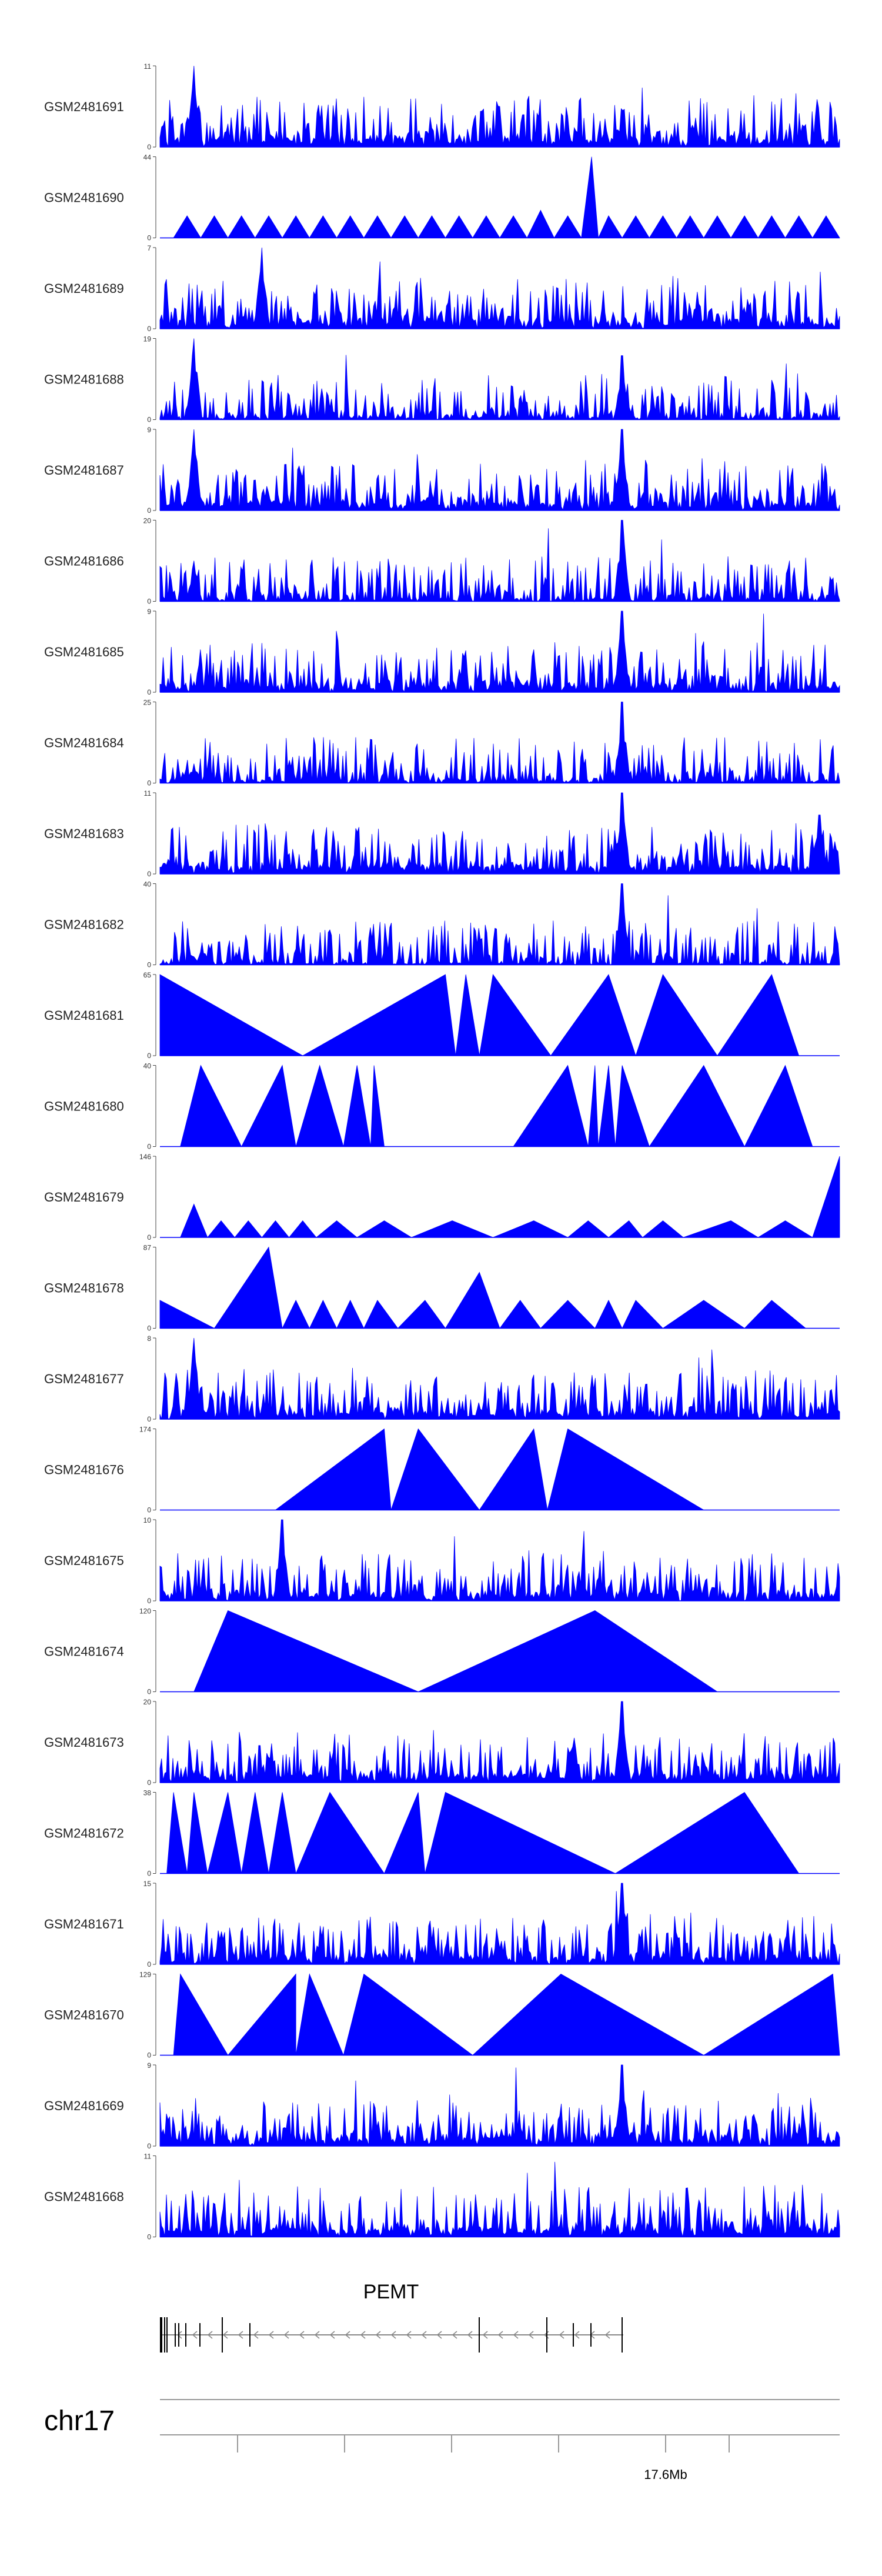  I want to click on y-tick-label-max: 25, so click(147, 703).